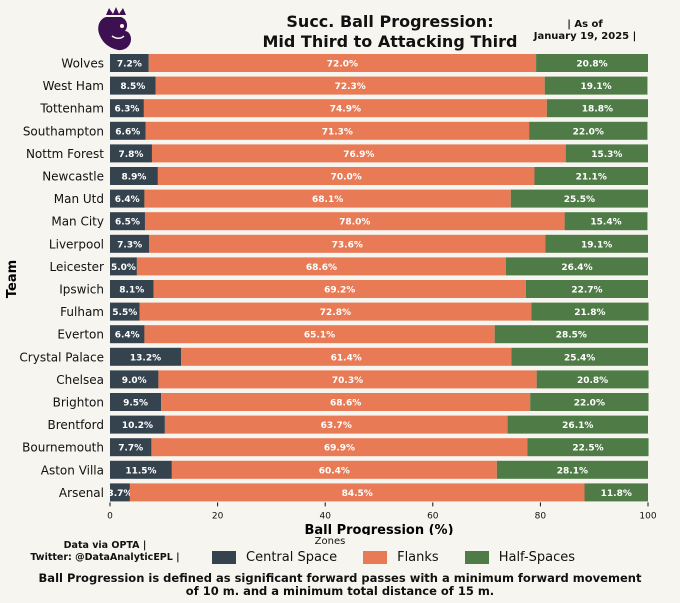 The height and width of the screenshot is (603, 680). Describe the element at coordinates (616, 494) in the screenshot. I see `data-label-half-spaces-arsenal: 11.8%` at that location.